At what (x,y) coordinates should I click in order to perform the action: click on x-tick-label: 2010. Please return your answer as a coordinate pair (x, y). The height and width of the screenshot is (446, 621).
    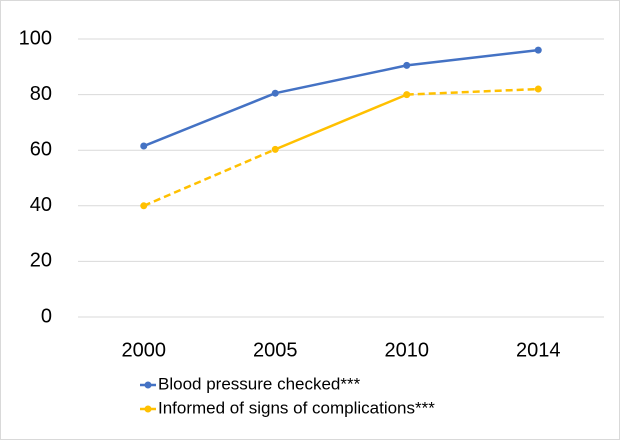
    Looking at the image, I should click on (407, 350).